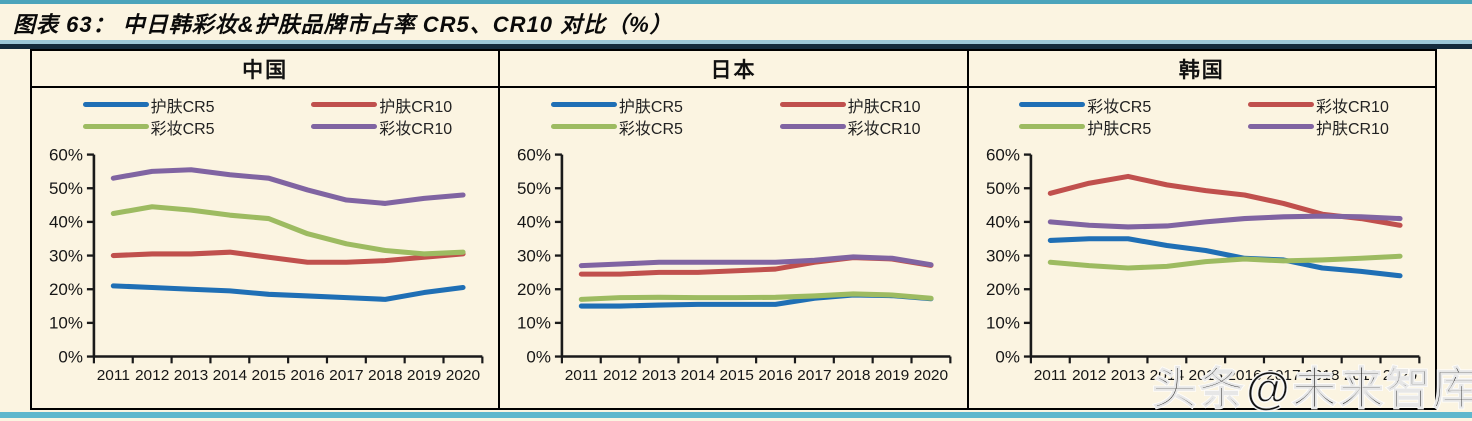  I want to click on bottom-accent-rule, so click(736, 415).